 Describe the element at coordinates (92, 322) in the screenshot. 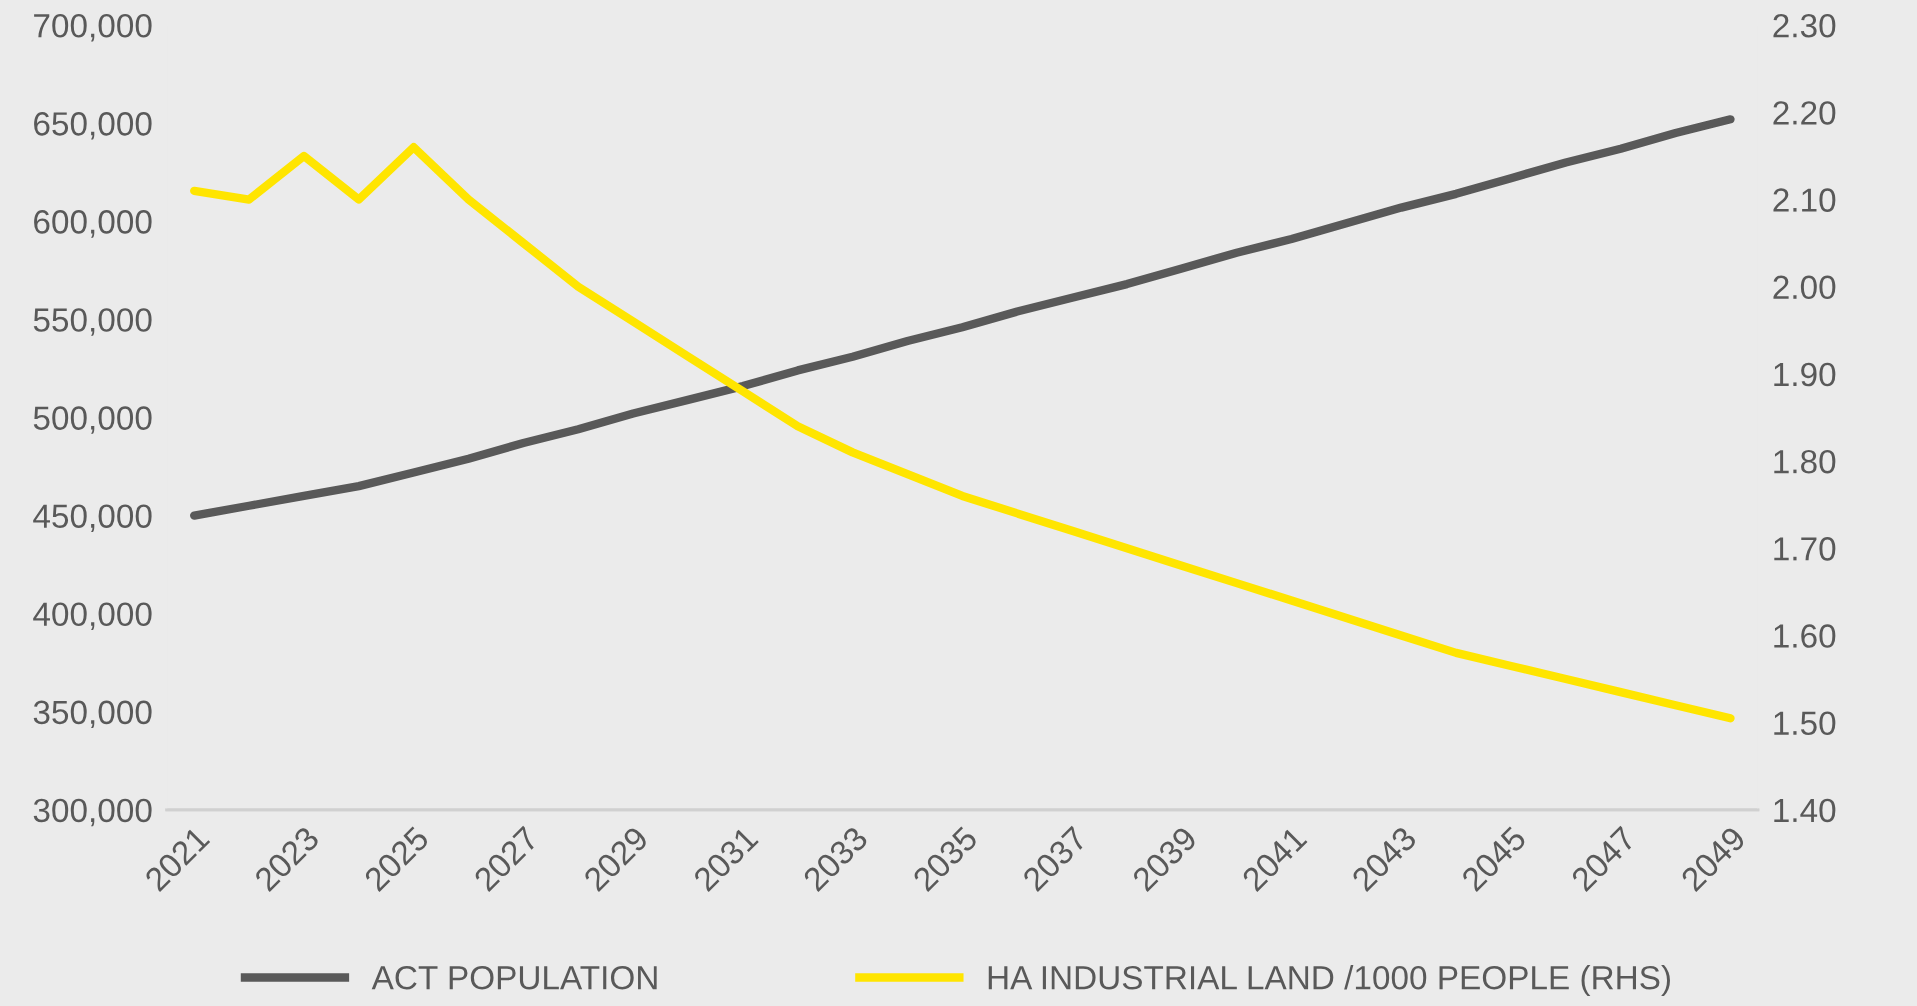

I see `y-tick-label: 550,000` at that location.